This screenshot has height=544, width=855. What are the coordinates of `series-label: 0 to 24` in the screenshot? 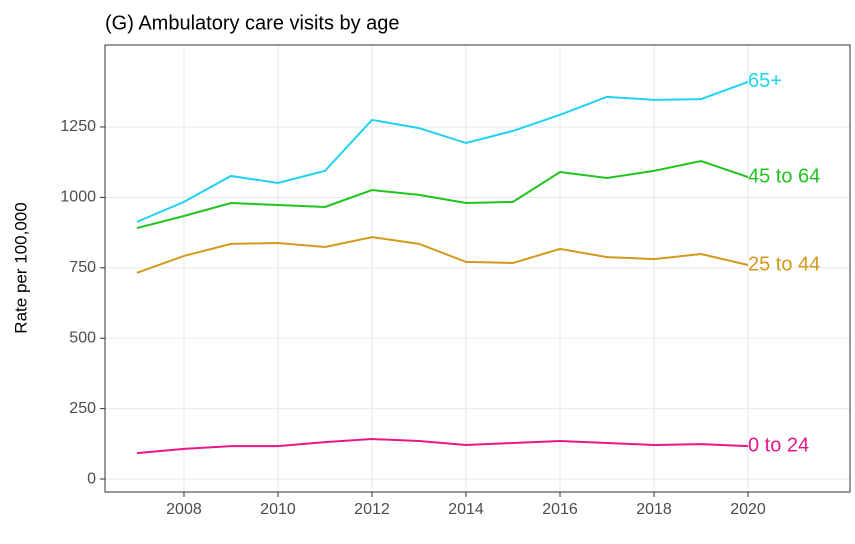 It's located at (778, 445).